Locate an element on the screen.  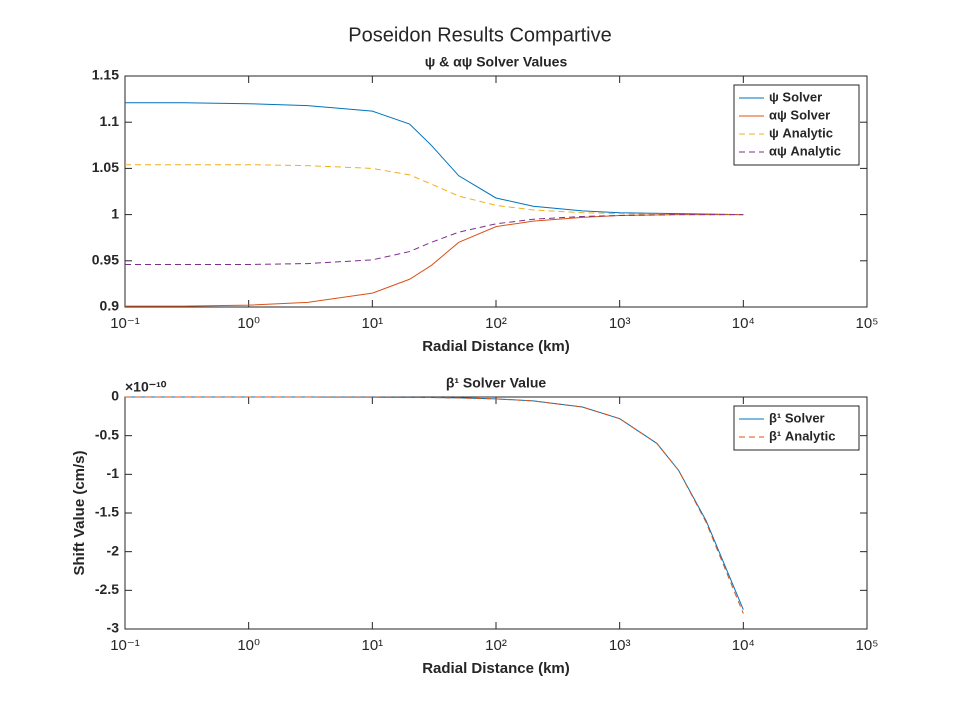
axes-title: β¹ Solver Value is located at coordinates (496, 383).